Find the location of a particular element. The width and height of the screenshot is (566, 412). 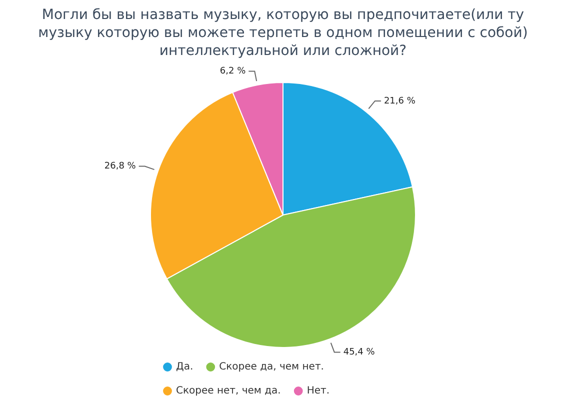

legend-label: Скорее да, чем нет. is located at coordinates (271, 367).